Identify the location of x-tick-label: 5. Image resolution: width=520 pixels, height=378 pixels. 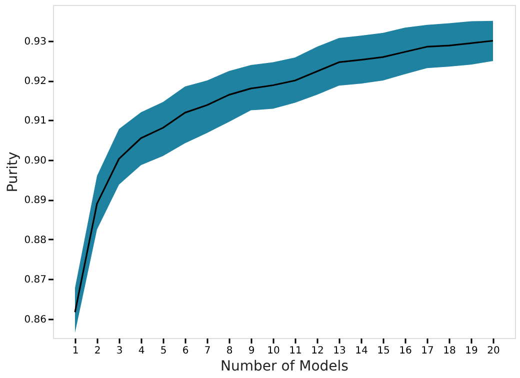
(163, 351).